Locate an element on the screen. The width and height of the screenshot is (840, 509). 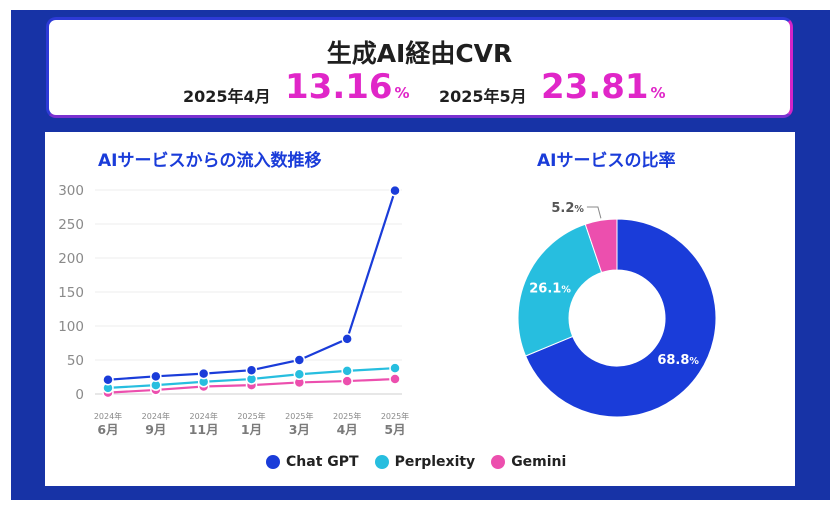
april-cvr-number: 13.16 is located at coordinates (339, 87).